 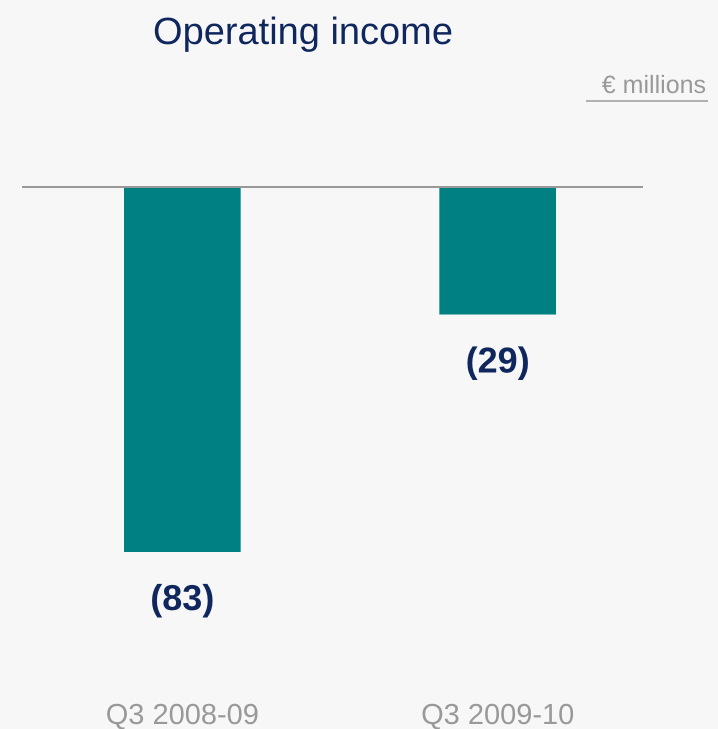 I want to click on data-label: (83), so click(x=182, y=597).